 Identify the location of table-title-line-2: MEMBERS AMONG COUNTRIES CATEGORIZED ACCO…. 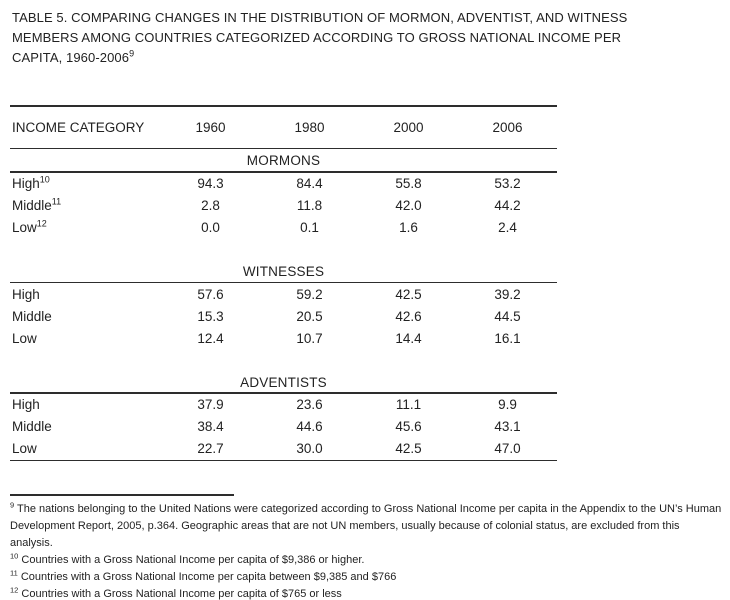
(317, 37).